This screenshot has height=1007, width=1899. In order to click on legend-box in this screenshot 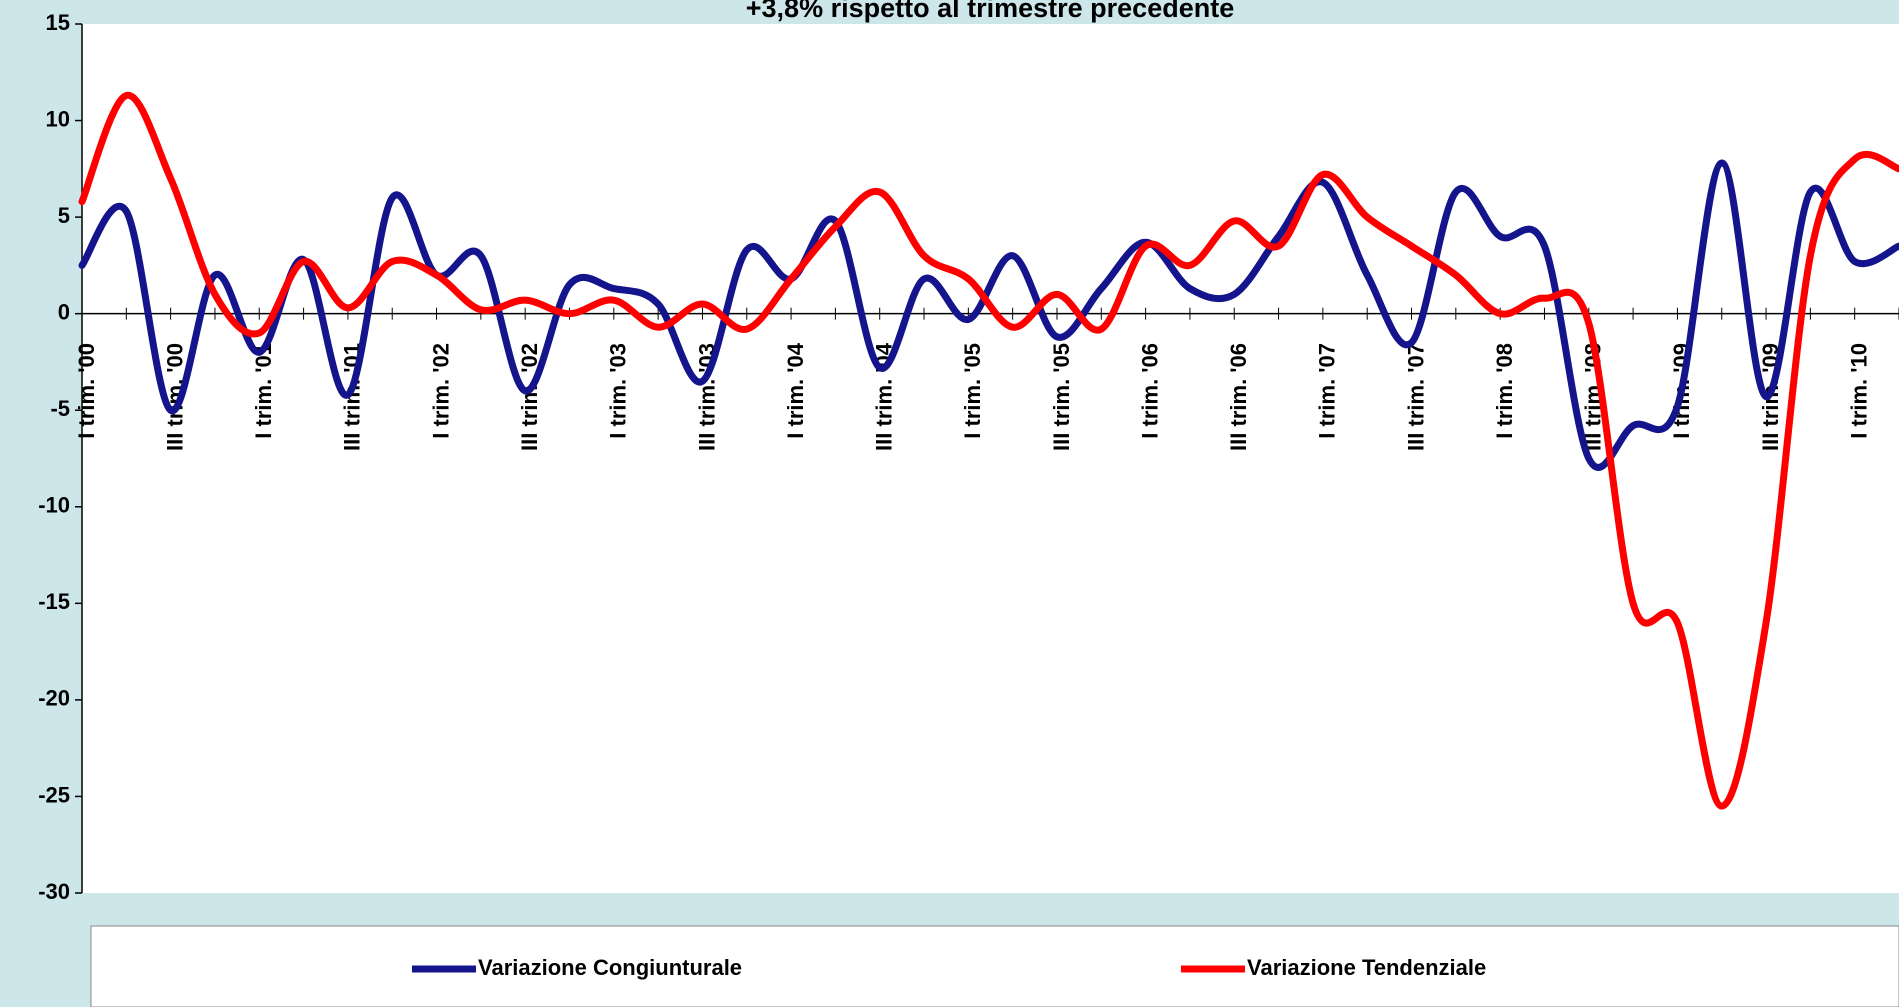, I will do `click(994, 966)`.